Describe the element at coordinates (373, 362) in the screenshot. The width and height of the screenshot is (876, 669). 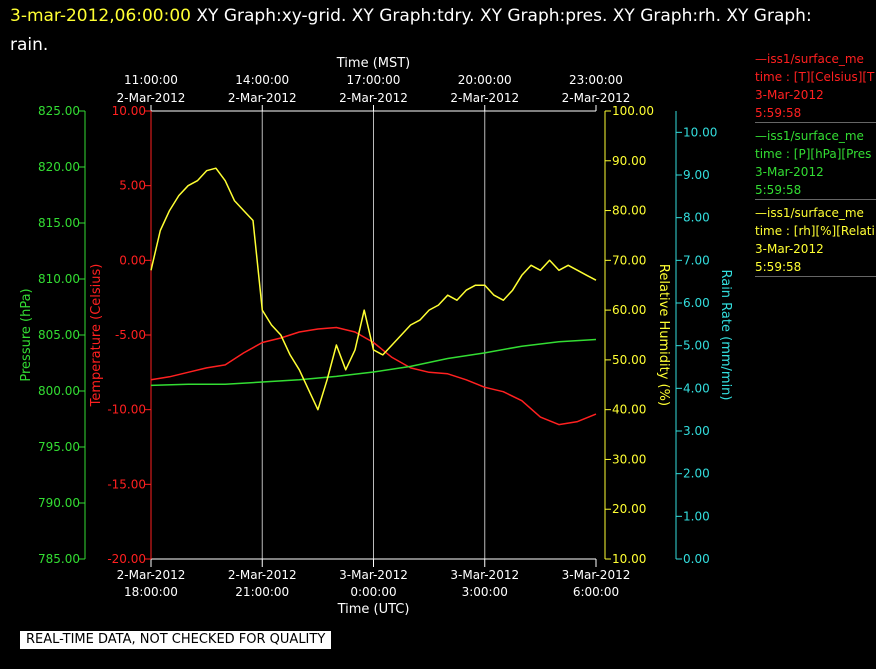
I see `pressure-series-line` at that location.